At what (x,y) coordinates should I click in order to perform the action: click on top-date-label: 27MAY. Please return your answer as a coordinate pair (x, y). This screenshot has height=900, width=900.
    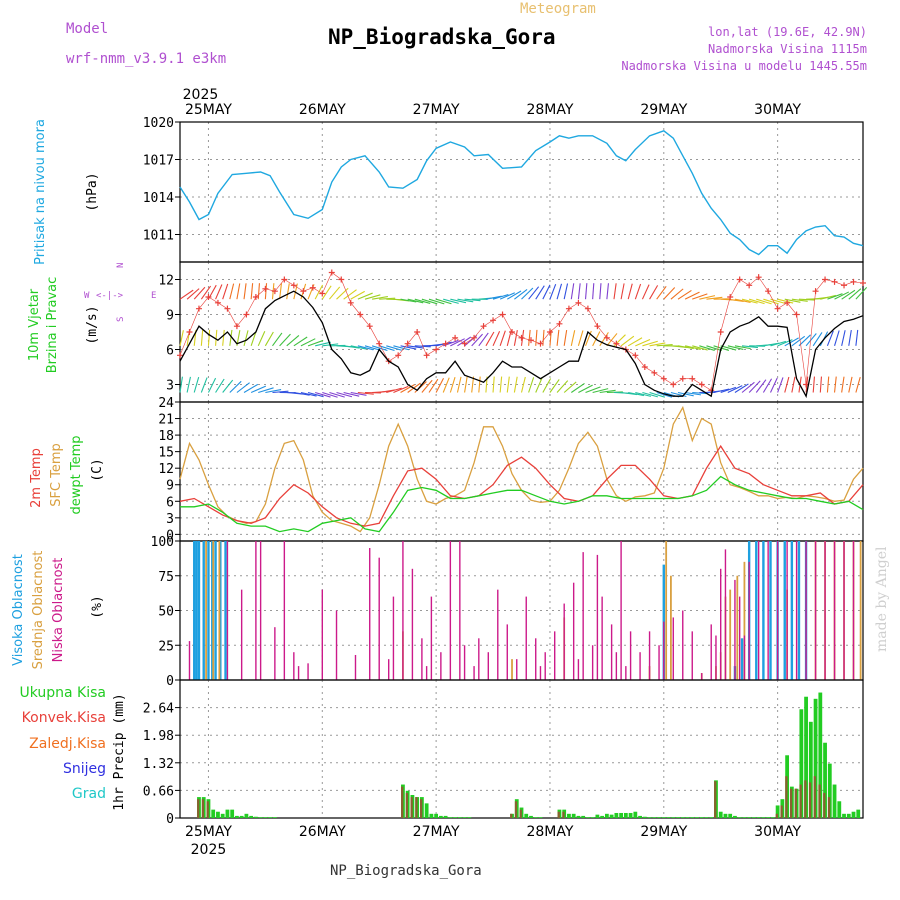
    Looking at the image, I should click on (436, 110).